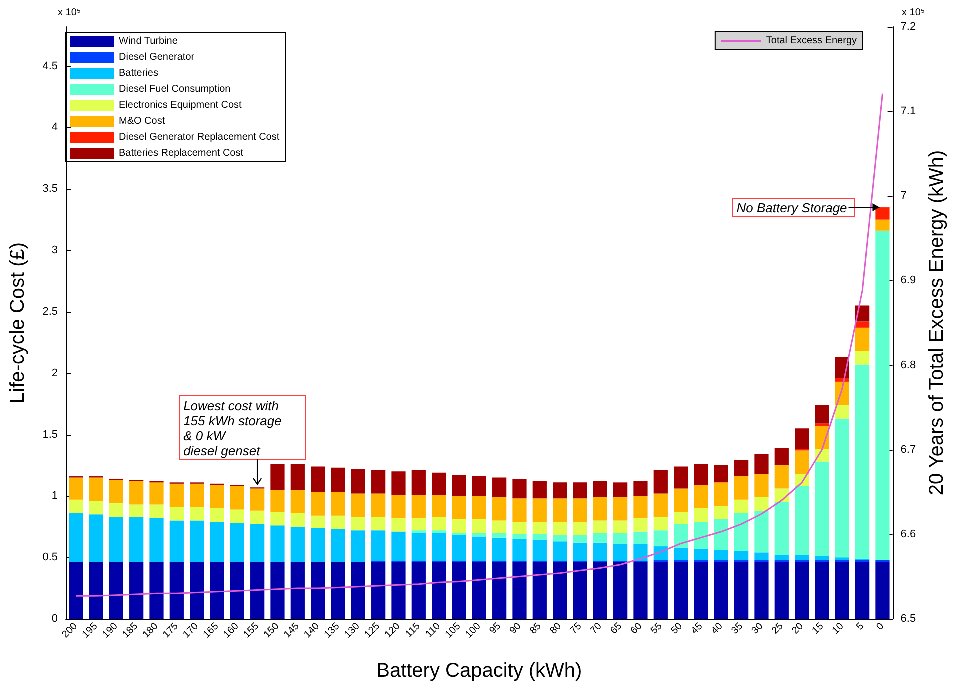  What do you see at coordinates (908, 112) in the screenshot?
I see `y2-tick-label: 7.1` at bounding box center [908, 112].